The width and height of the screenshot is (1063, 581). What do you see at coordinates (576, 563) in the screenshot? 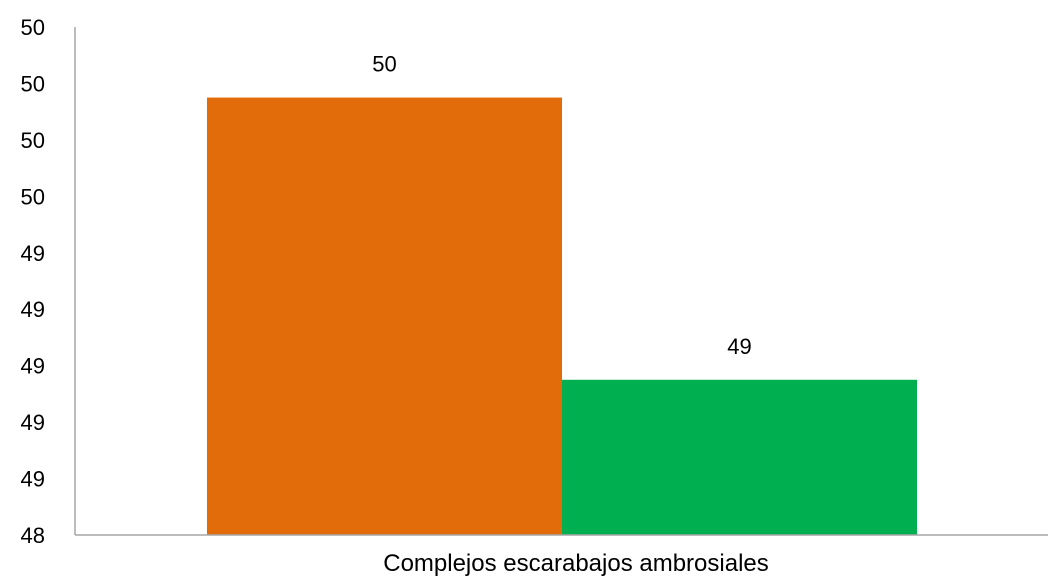
I see `x-axis-label: Complejos escarabajos ambrosiales` at bounding box center [576, 563].